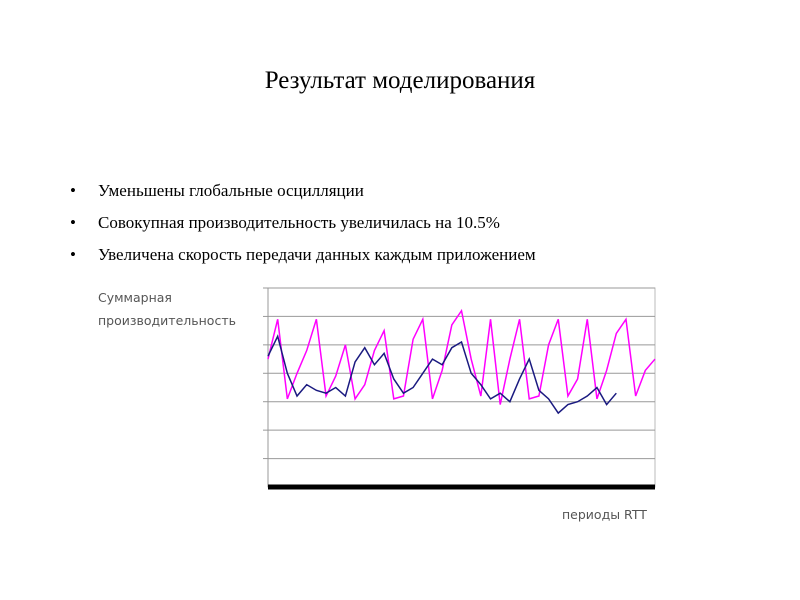  I want to click on x-axis-label: периоды RTT, so click(604, 514).